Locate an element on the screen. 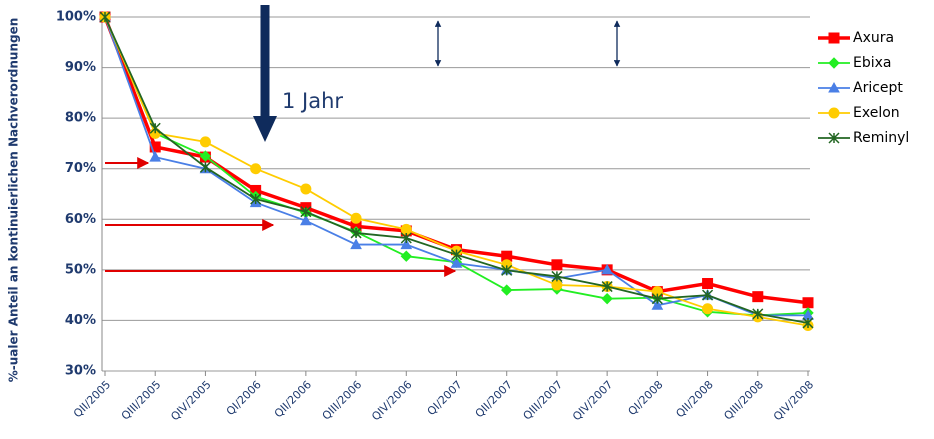  y-tick-label: 100% is located at coordinates (76, 17).